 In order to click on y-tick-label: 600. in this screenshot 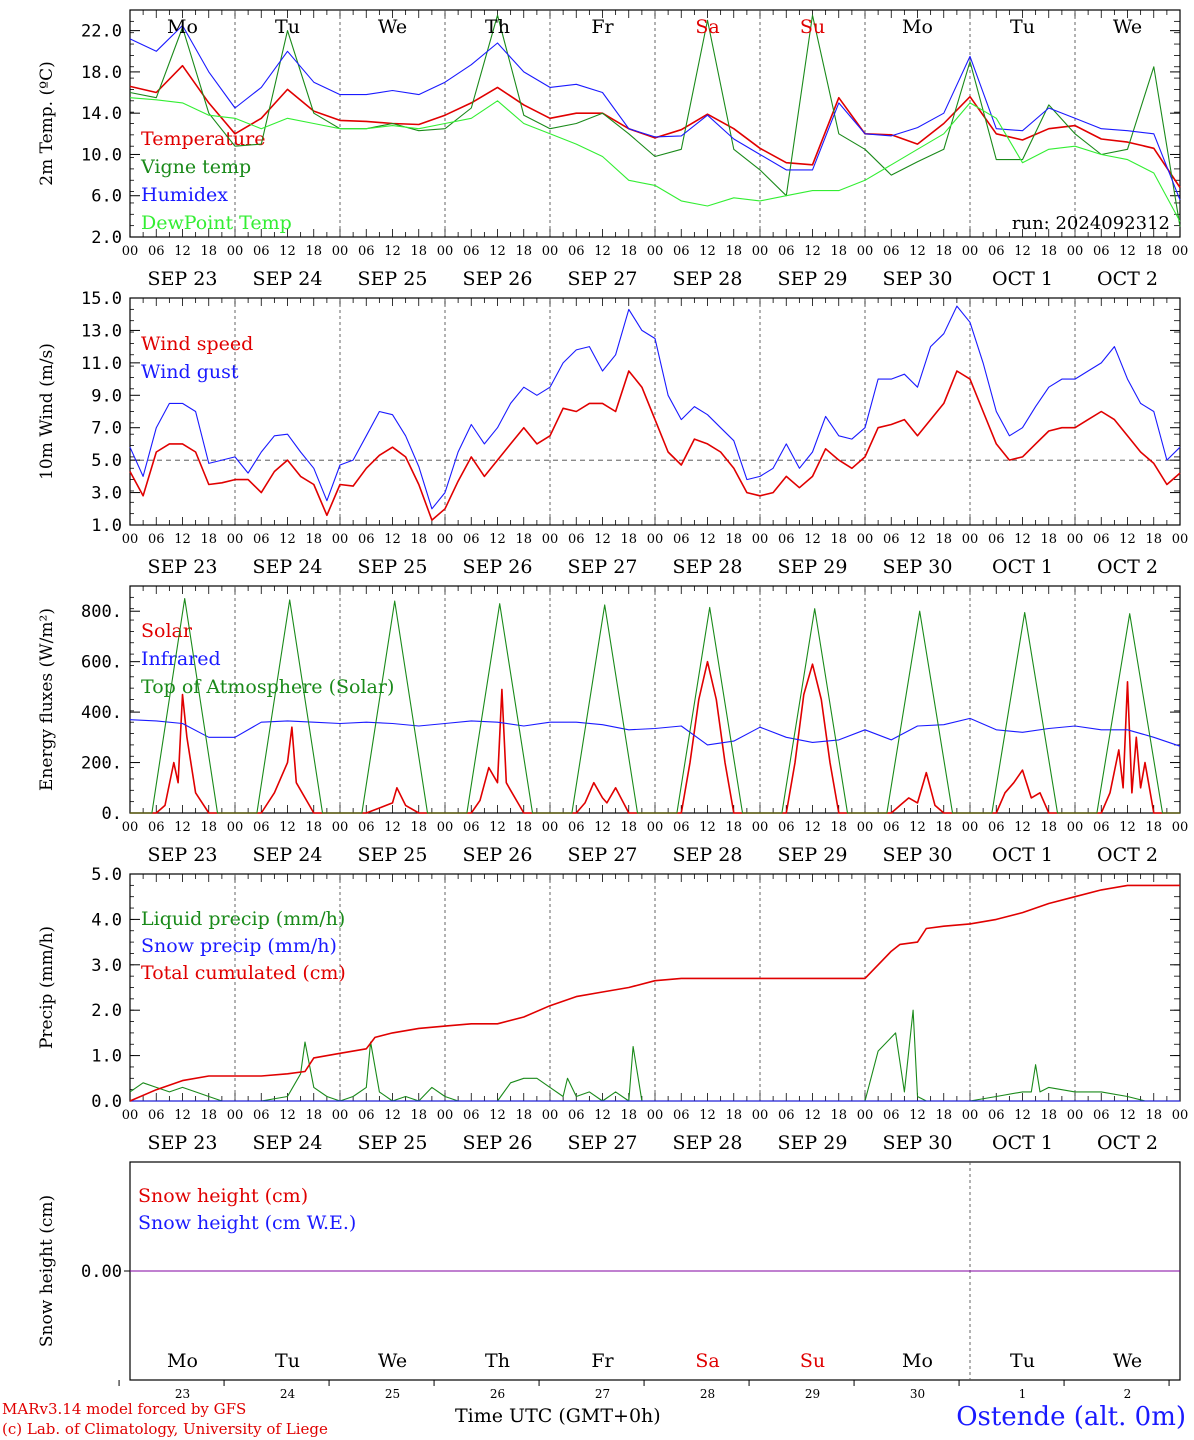, I will do `click(101, 663)`.